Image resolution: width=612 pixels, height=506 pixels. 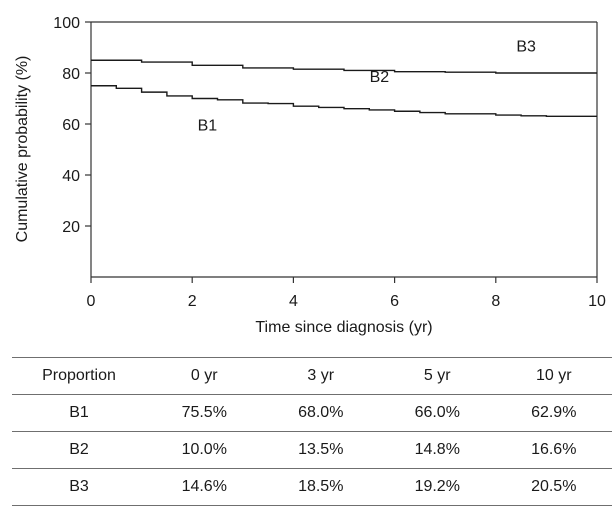 What do you see at coordinates (495, 301) in the screenshot?
I see `x-tick-label: 8` at bounding box center [495, 301].